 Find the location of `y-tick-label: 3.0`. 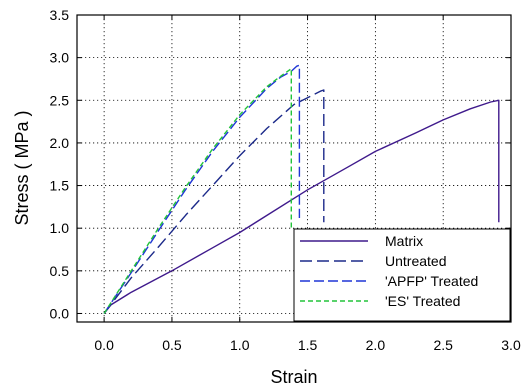

y-tick-label: 3.0 is located at coordinates (60, 58).